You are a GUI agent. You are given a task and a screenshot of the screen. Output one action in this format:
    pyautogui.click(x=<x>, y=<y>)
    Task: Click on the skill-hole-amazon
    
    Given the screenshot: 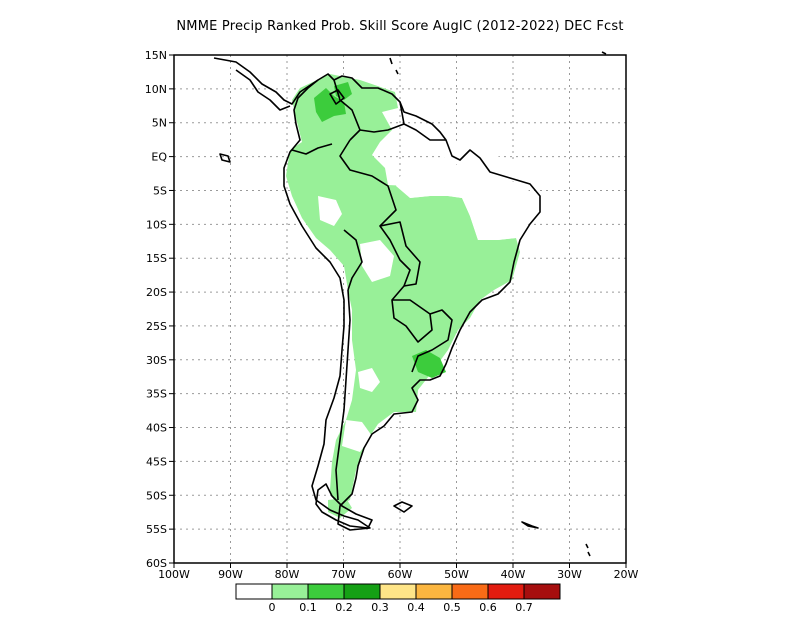 What is the action you would take?
    pyautogui.click(x=468, y=200)
    